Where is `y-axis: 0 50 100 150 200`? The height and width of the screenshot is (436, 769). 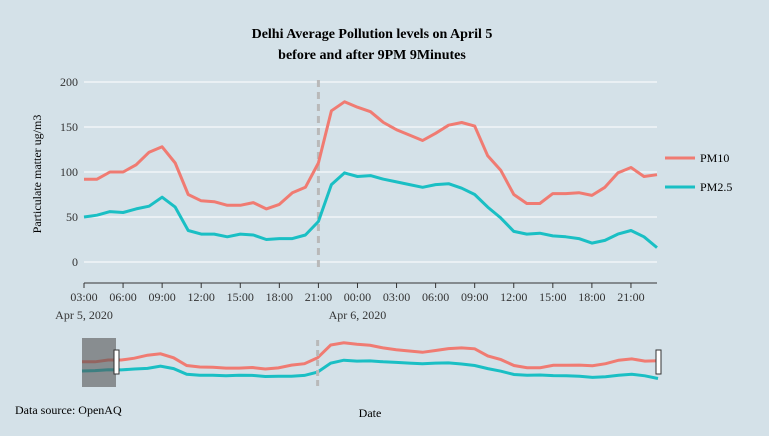
y-axis: 0 50 100 150 200 is located at coordinates (69, 172).